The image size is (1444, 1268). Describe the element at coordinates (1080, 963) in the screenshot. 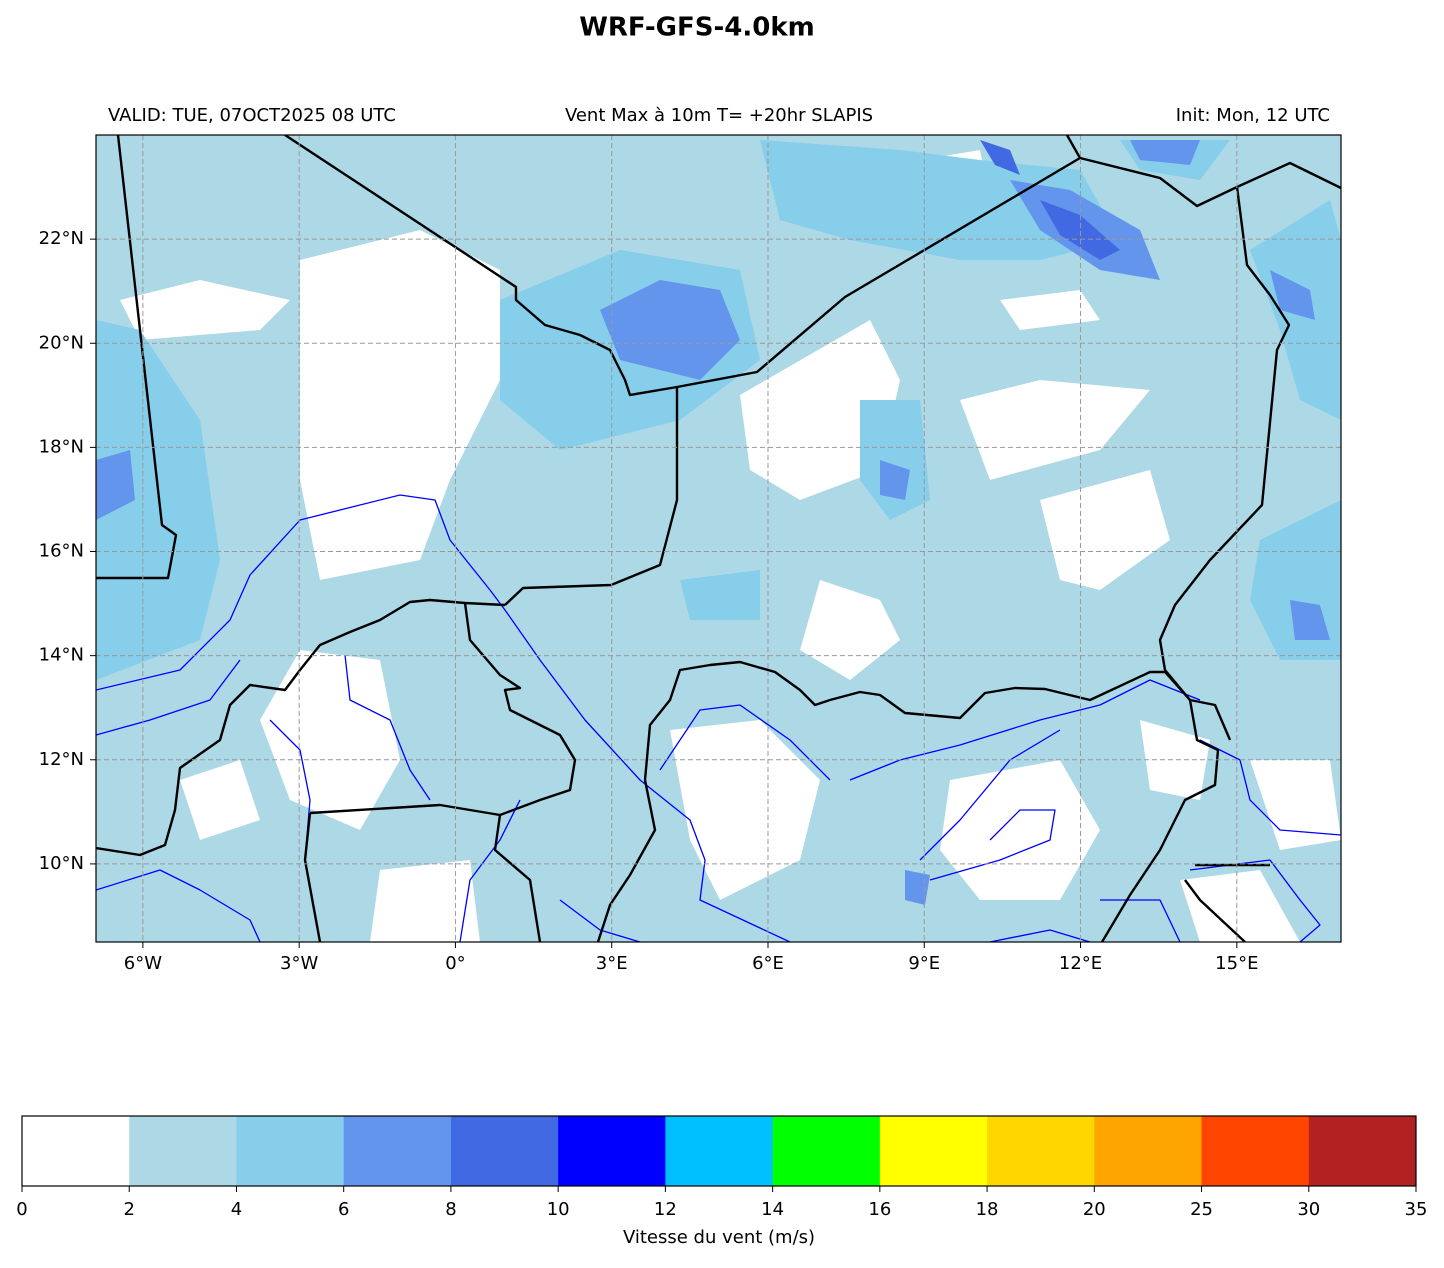

I see `x-tick-label: 12°E` at that location.